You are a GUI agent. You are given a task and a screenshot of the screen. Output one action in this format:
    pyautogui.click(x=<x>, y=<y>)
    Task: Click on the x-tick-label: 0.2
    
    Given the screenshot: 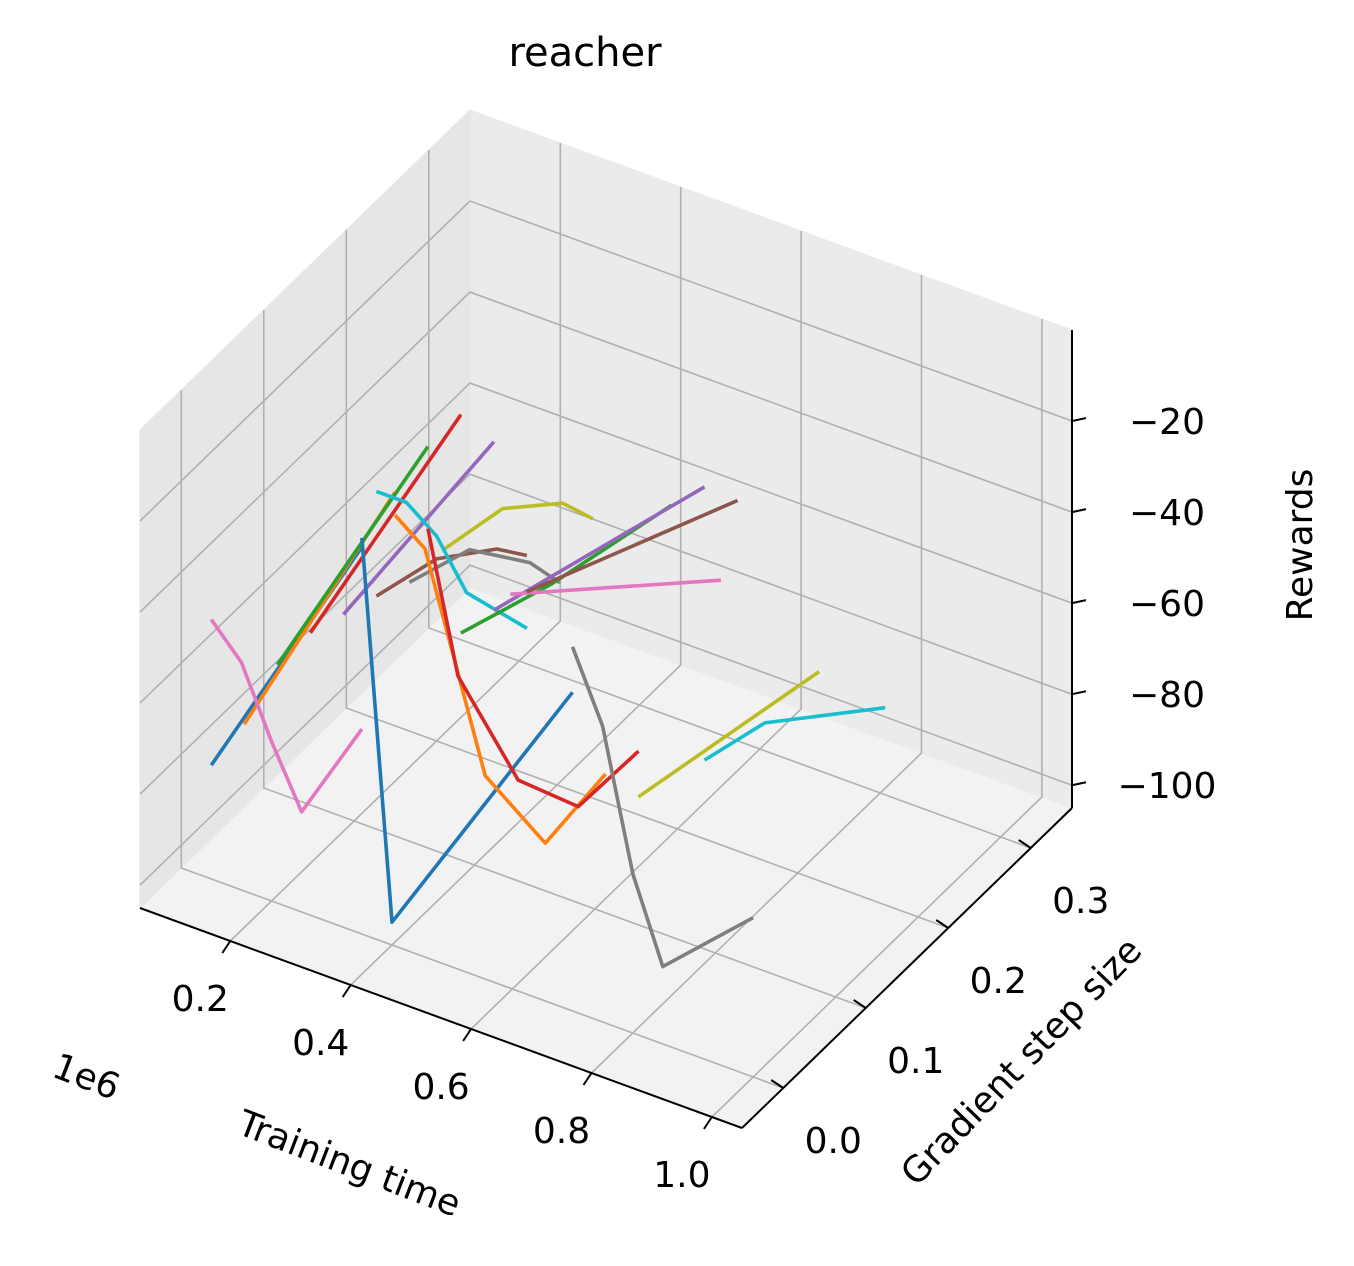 What is the action you would take?
    pyautogui.click(x=200, y=999)
    